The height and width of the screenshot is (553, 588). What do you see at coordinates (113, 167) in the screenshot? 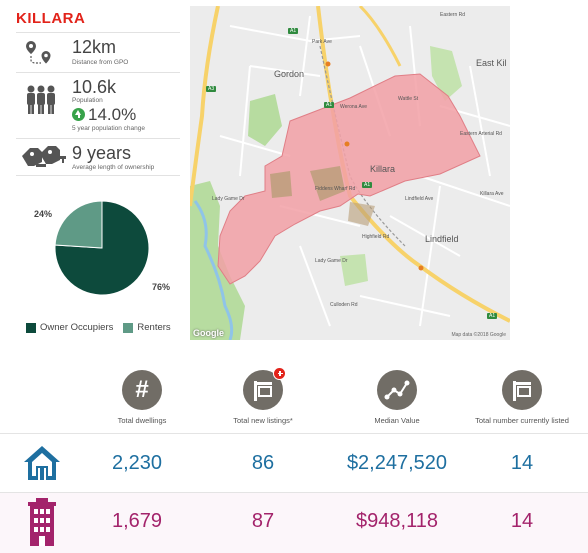
I see `ownership-label: Average length of ownership` at bounding box center [113, 167].